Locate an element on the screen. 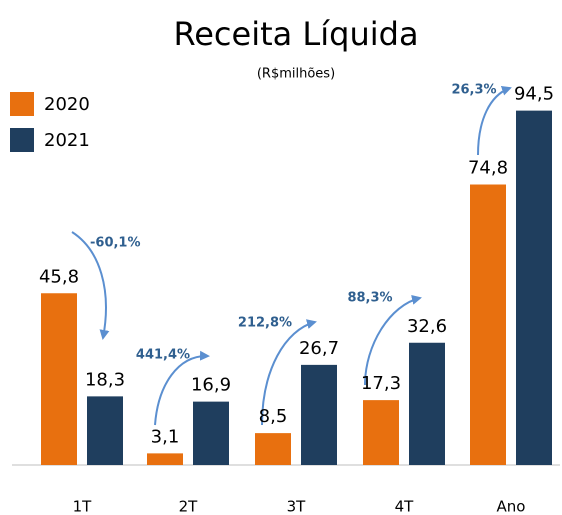 The width and height of the screenshot is (562, 515). annotation: 212,8% is located at coordinates (265, 323).